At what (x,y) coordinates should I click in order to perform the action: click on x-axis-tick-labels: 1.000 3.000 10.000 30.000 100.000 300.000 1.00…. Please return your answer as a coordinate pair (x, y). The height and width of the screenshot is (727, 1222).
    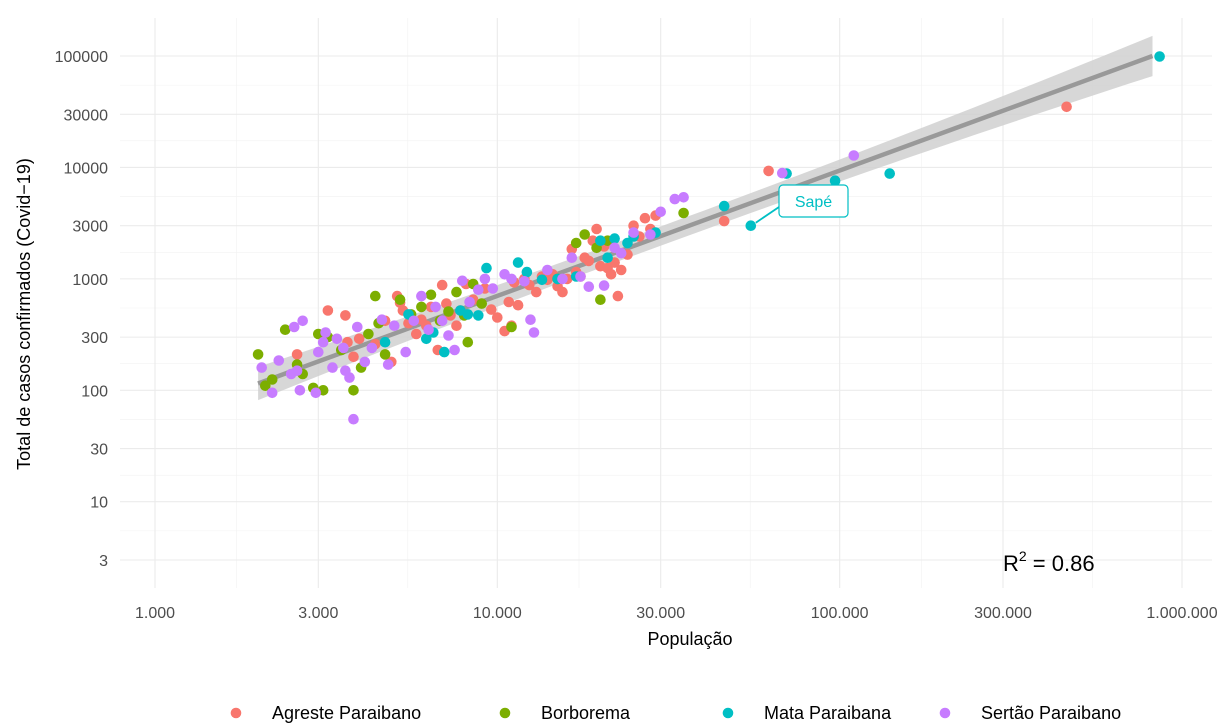
    Looking at the image, I should click on (676, 613).